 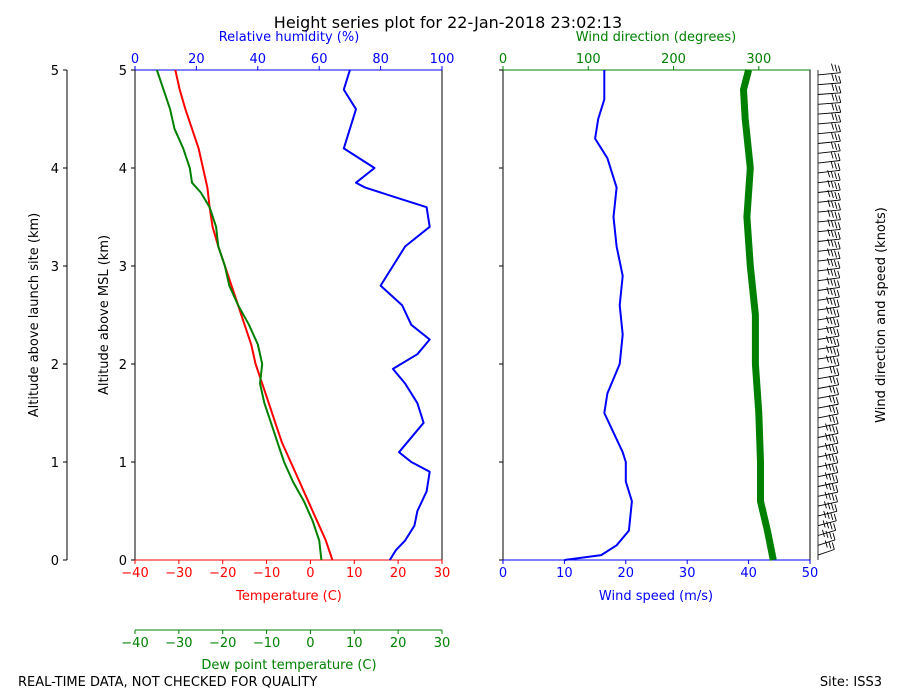 What do you see at coordinates (222, 643) in the screenshot?
I see `dewpoint-tick-label: −20` at bounding box center [222, 643].